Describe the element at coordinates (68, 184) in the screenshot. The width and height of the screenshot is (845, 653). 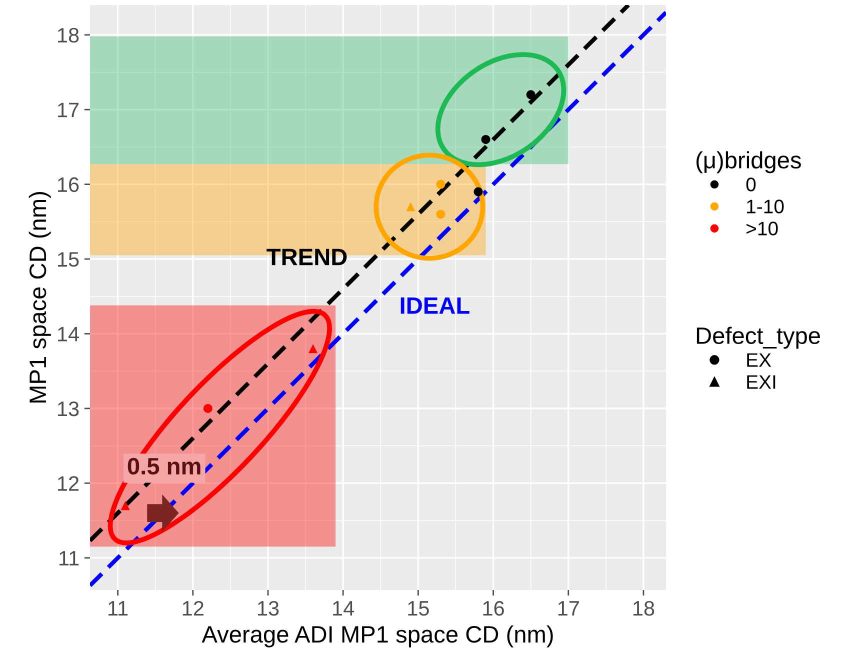
I see `y-tick-label: 16` at that location.